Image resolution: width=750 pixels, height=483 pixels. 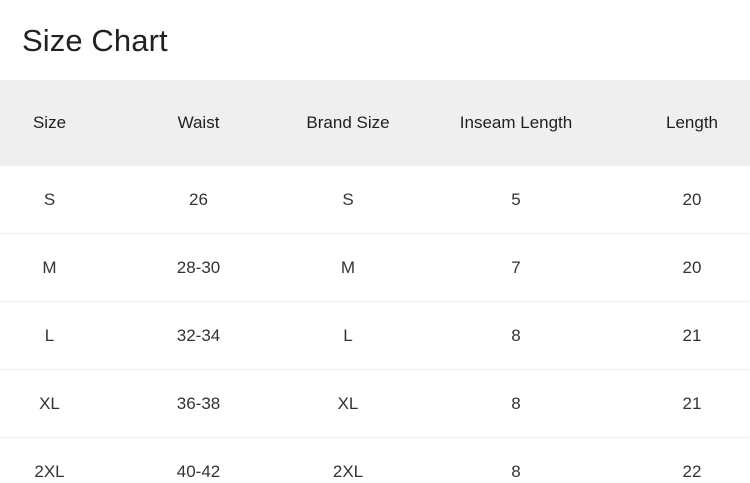 What do you see at coordinates (348, 403) in the screenshot?
I see `cell-brand-size: XL` at bounding box center [348, 403].